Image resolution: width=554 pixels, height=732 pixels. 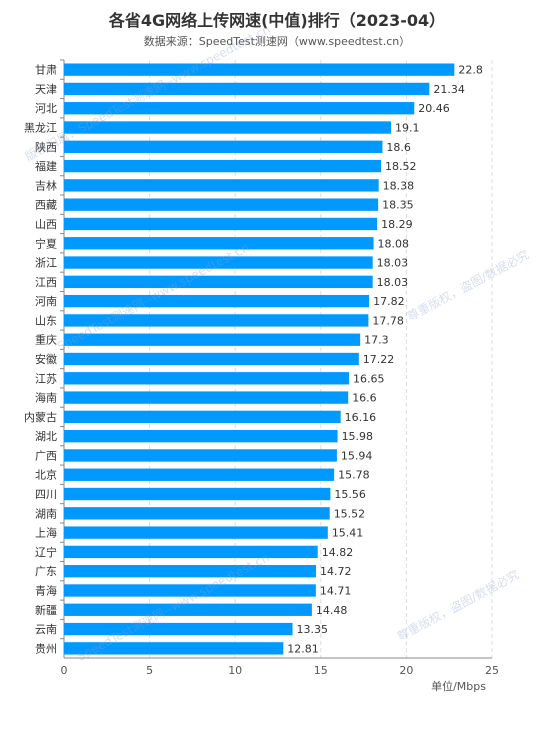 What do you see at coordinates (434, 108) in the screenshot?
I see `data-label: 20.46` at bounding box center [434, 108].